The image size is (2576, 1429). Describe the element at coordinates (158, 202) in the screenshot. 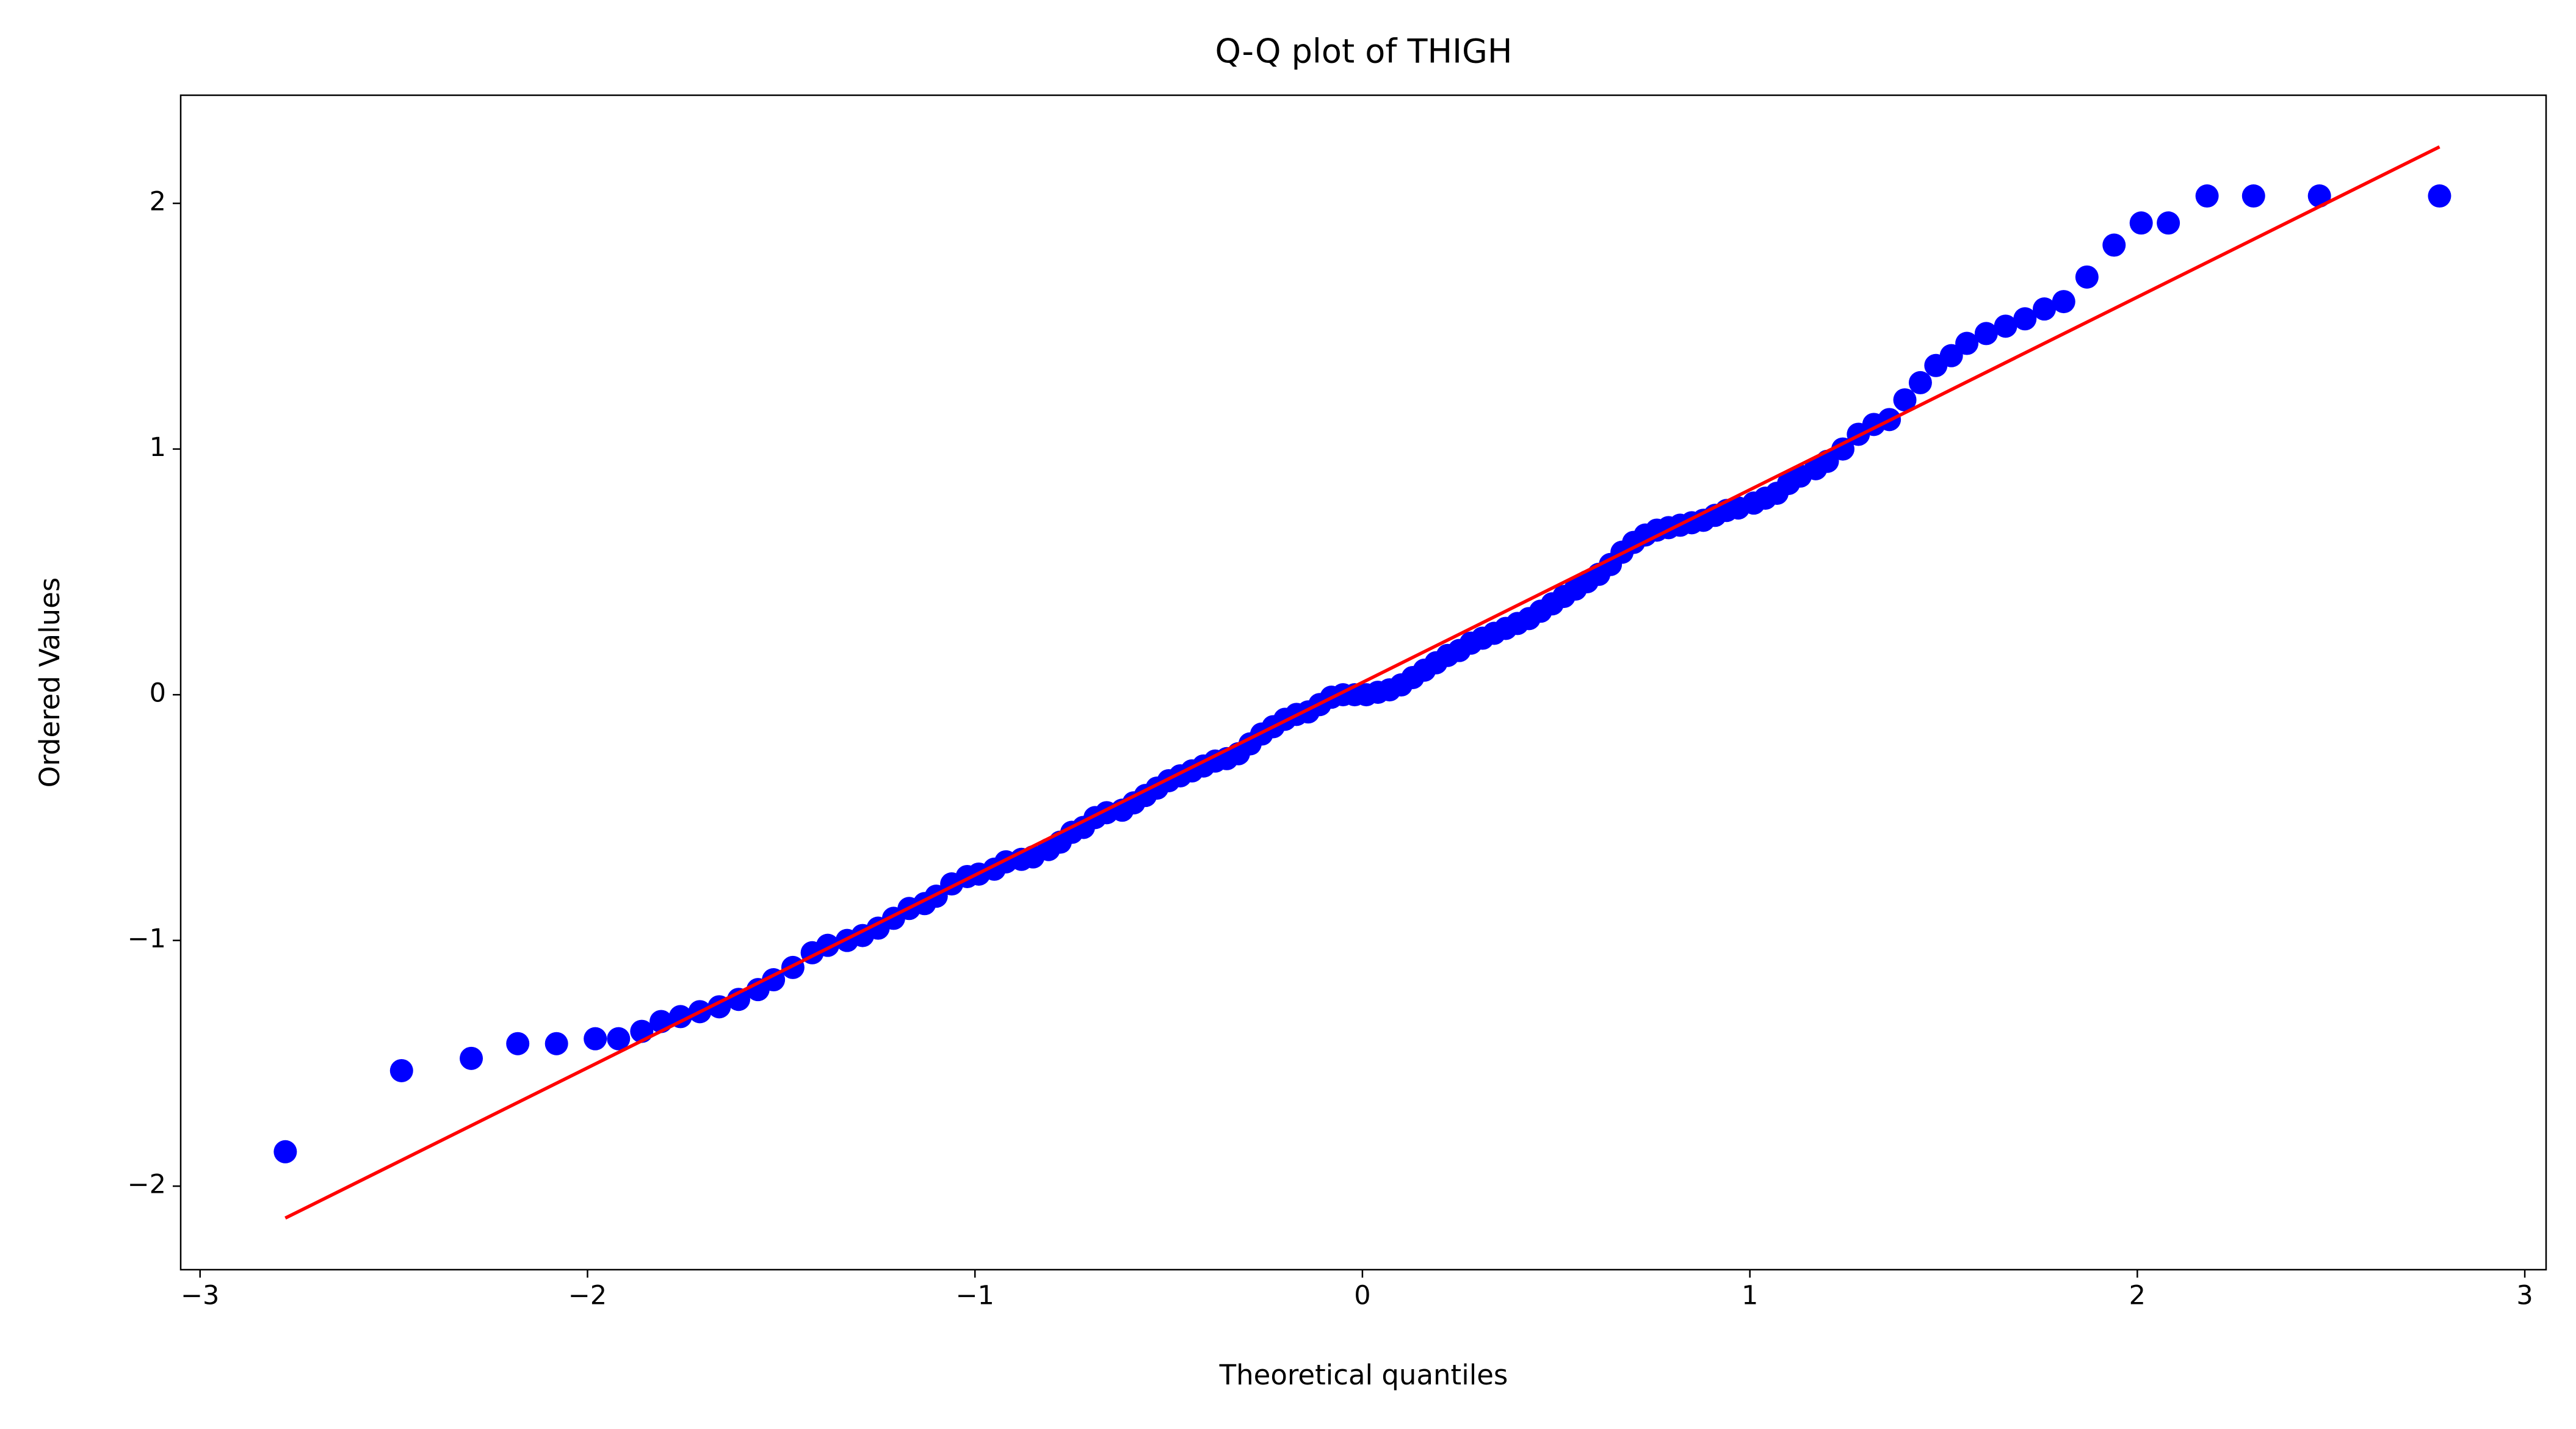

I see `y-tick-label: 2` at that location.